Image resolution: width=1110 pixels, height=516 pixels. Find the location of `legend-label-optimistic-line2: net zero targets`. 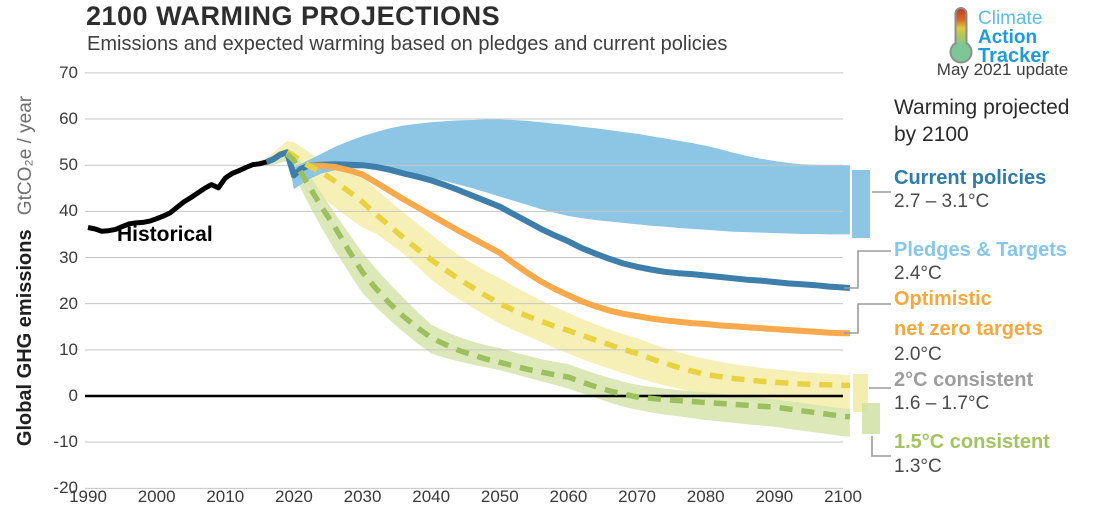

legend-label-optimistic-line2: net zero targets is located at coordinates (968, 329).